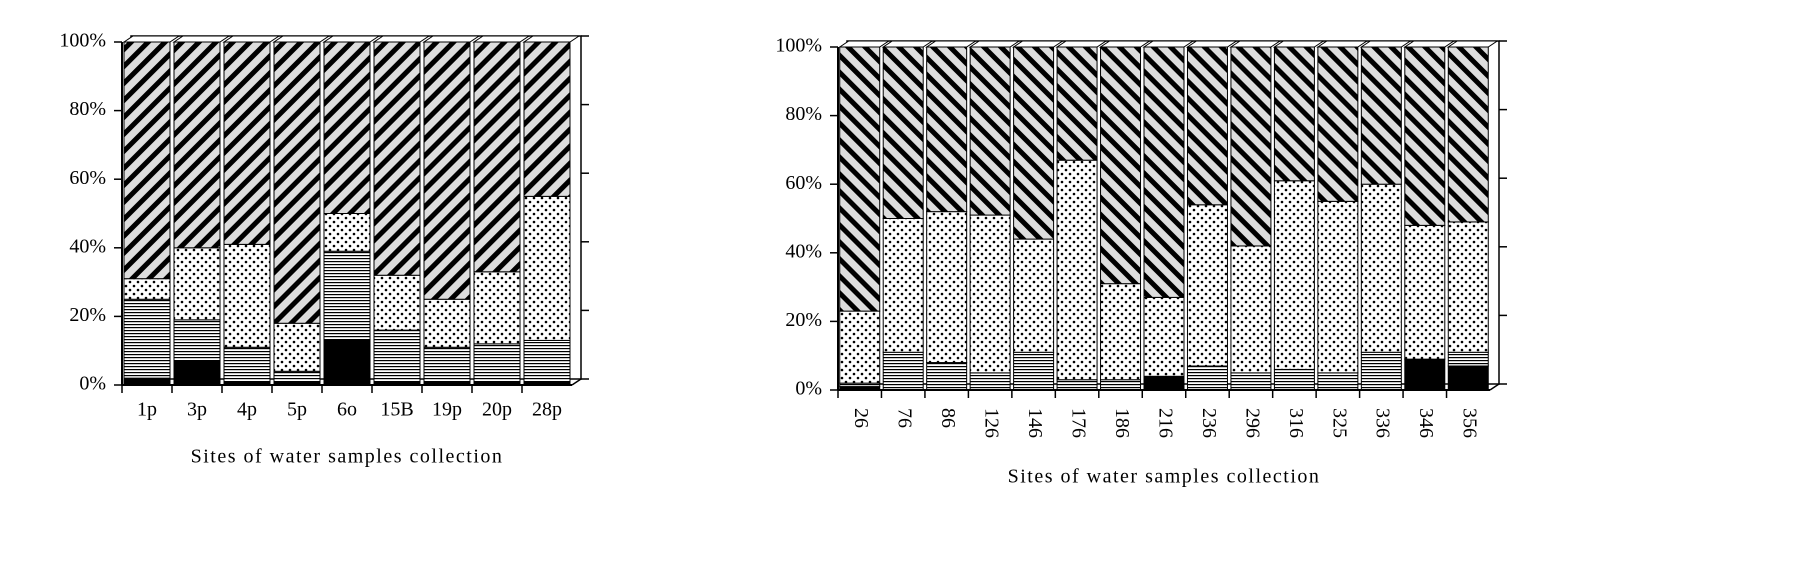  I want to click on x-tick-label: 6o, so click(347, 410).